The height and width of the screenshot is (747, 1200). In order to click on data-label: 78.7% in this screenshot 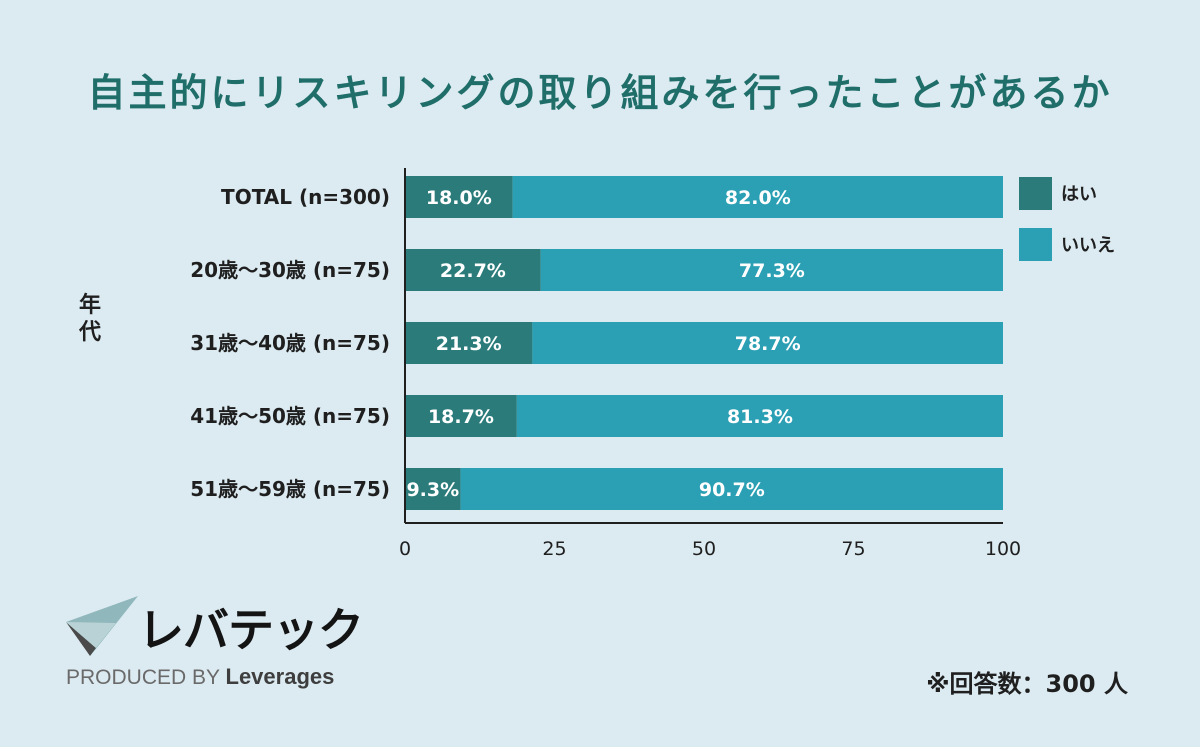, I will do `click(768, 344)`.